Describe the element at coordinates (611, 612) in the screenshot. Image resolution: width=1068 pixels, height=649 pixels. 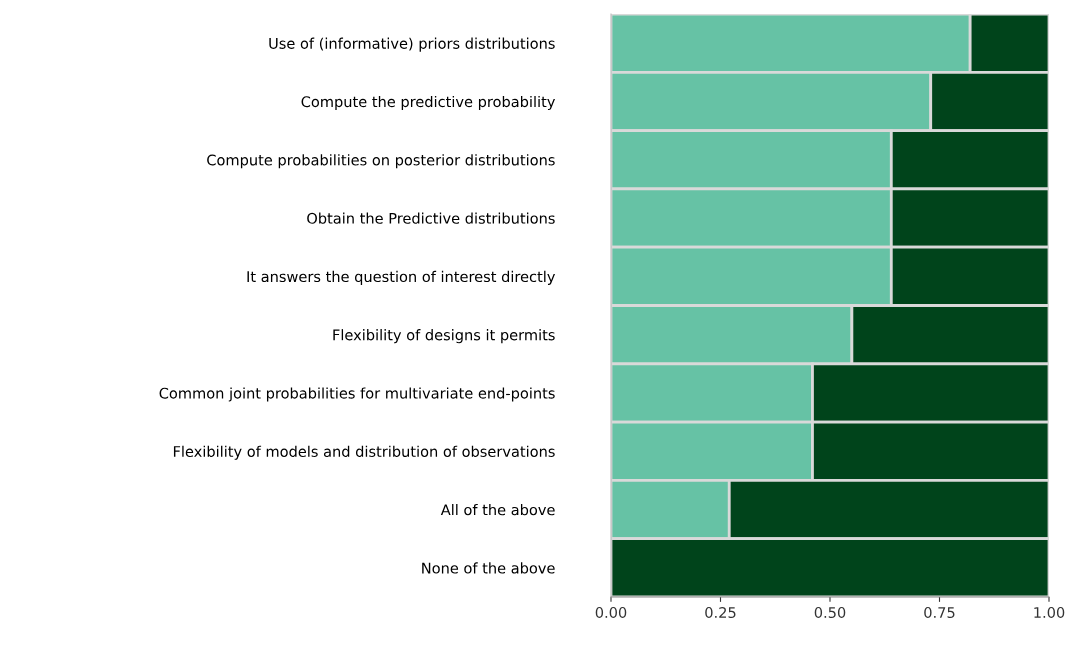
I see `x-tick-label: 0.00` at that location.